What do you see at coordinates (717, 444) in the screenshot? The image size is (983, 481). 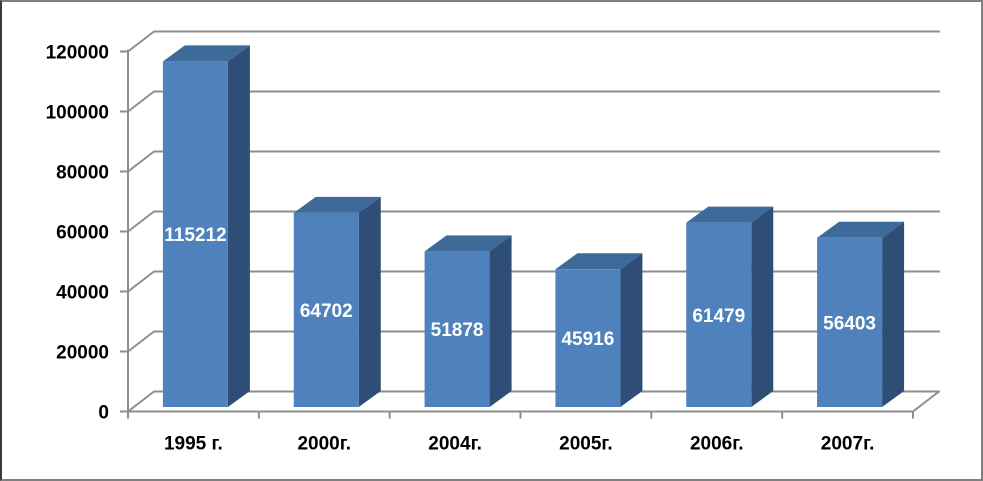 I see `x-category-label: 2006г.` at bounding box center [717, 444].